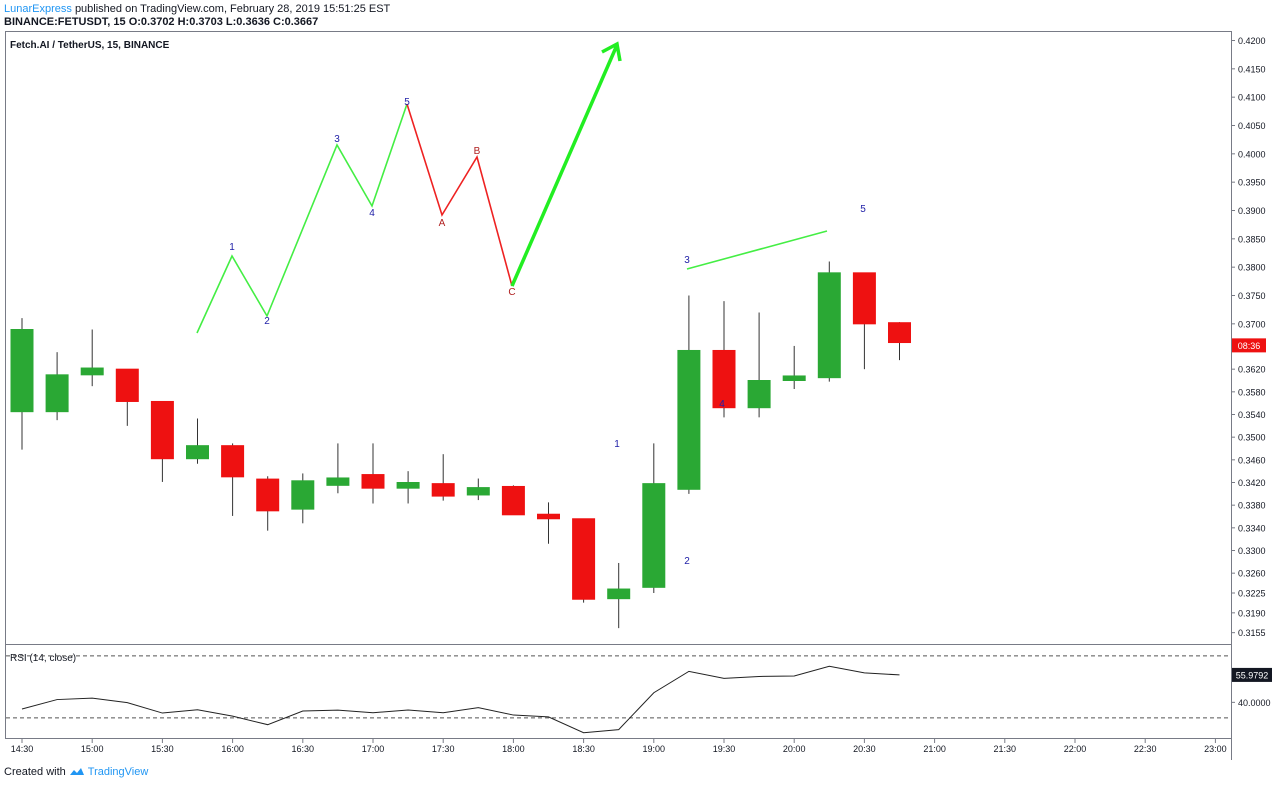  I want to click on tradingview-logo-icon, so click(76, 771).